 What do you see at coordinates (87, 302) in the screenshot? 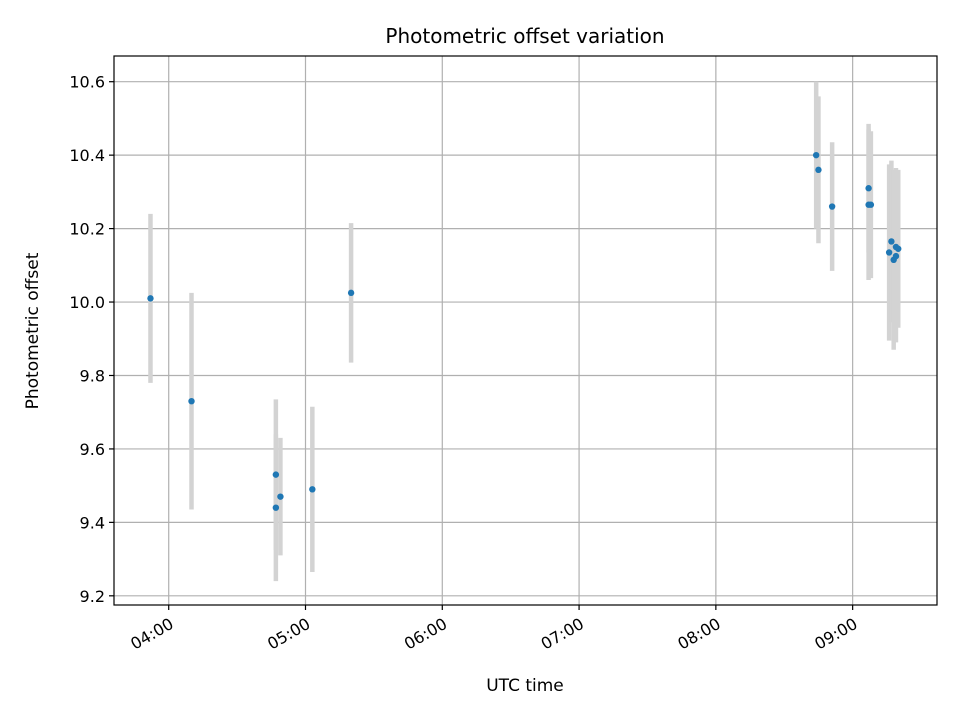
I see `y-tick-label: 10.0` at bounding box center [87, 302].